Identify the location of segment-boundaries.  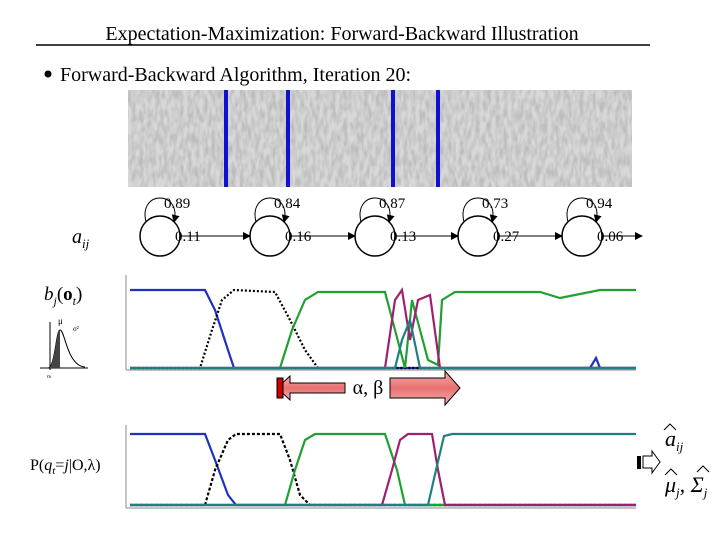
(332, 138).